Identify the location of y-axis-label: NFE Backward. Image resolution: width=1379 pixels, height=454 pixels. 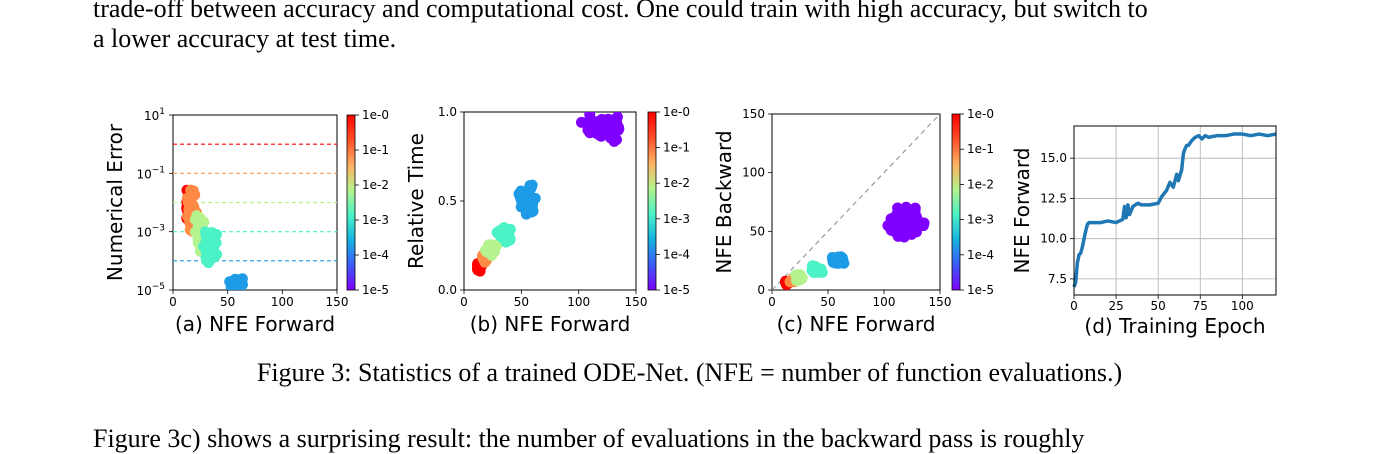
(724, 201).